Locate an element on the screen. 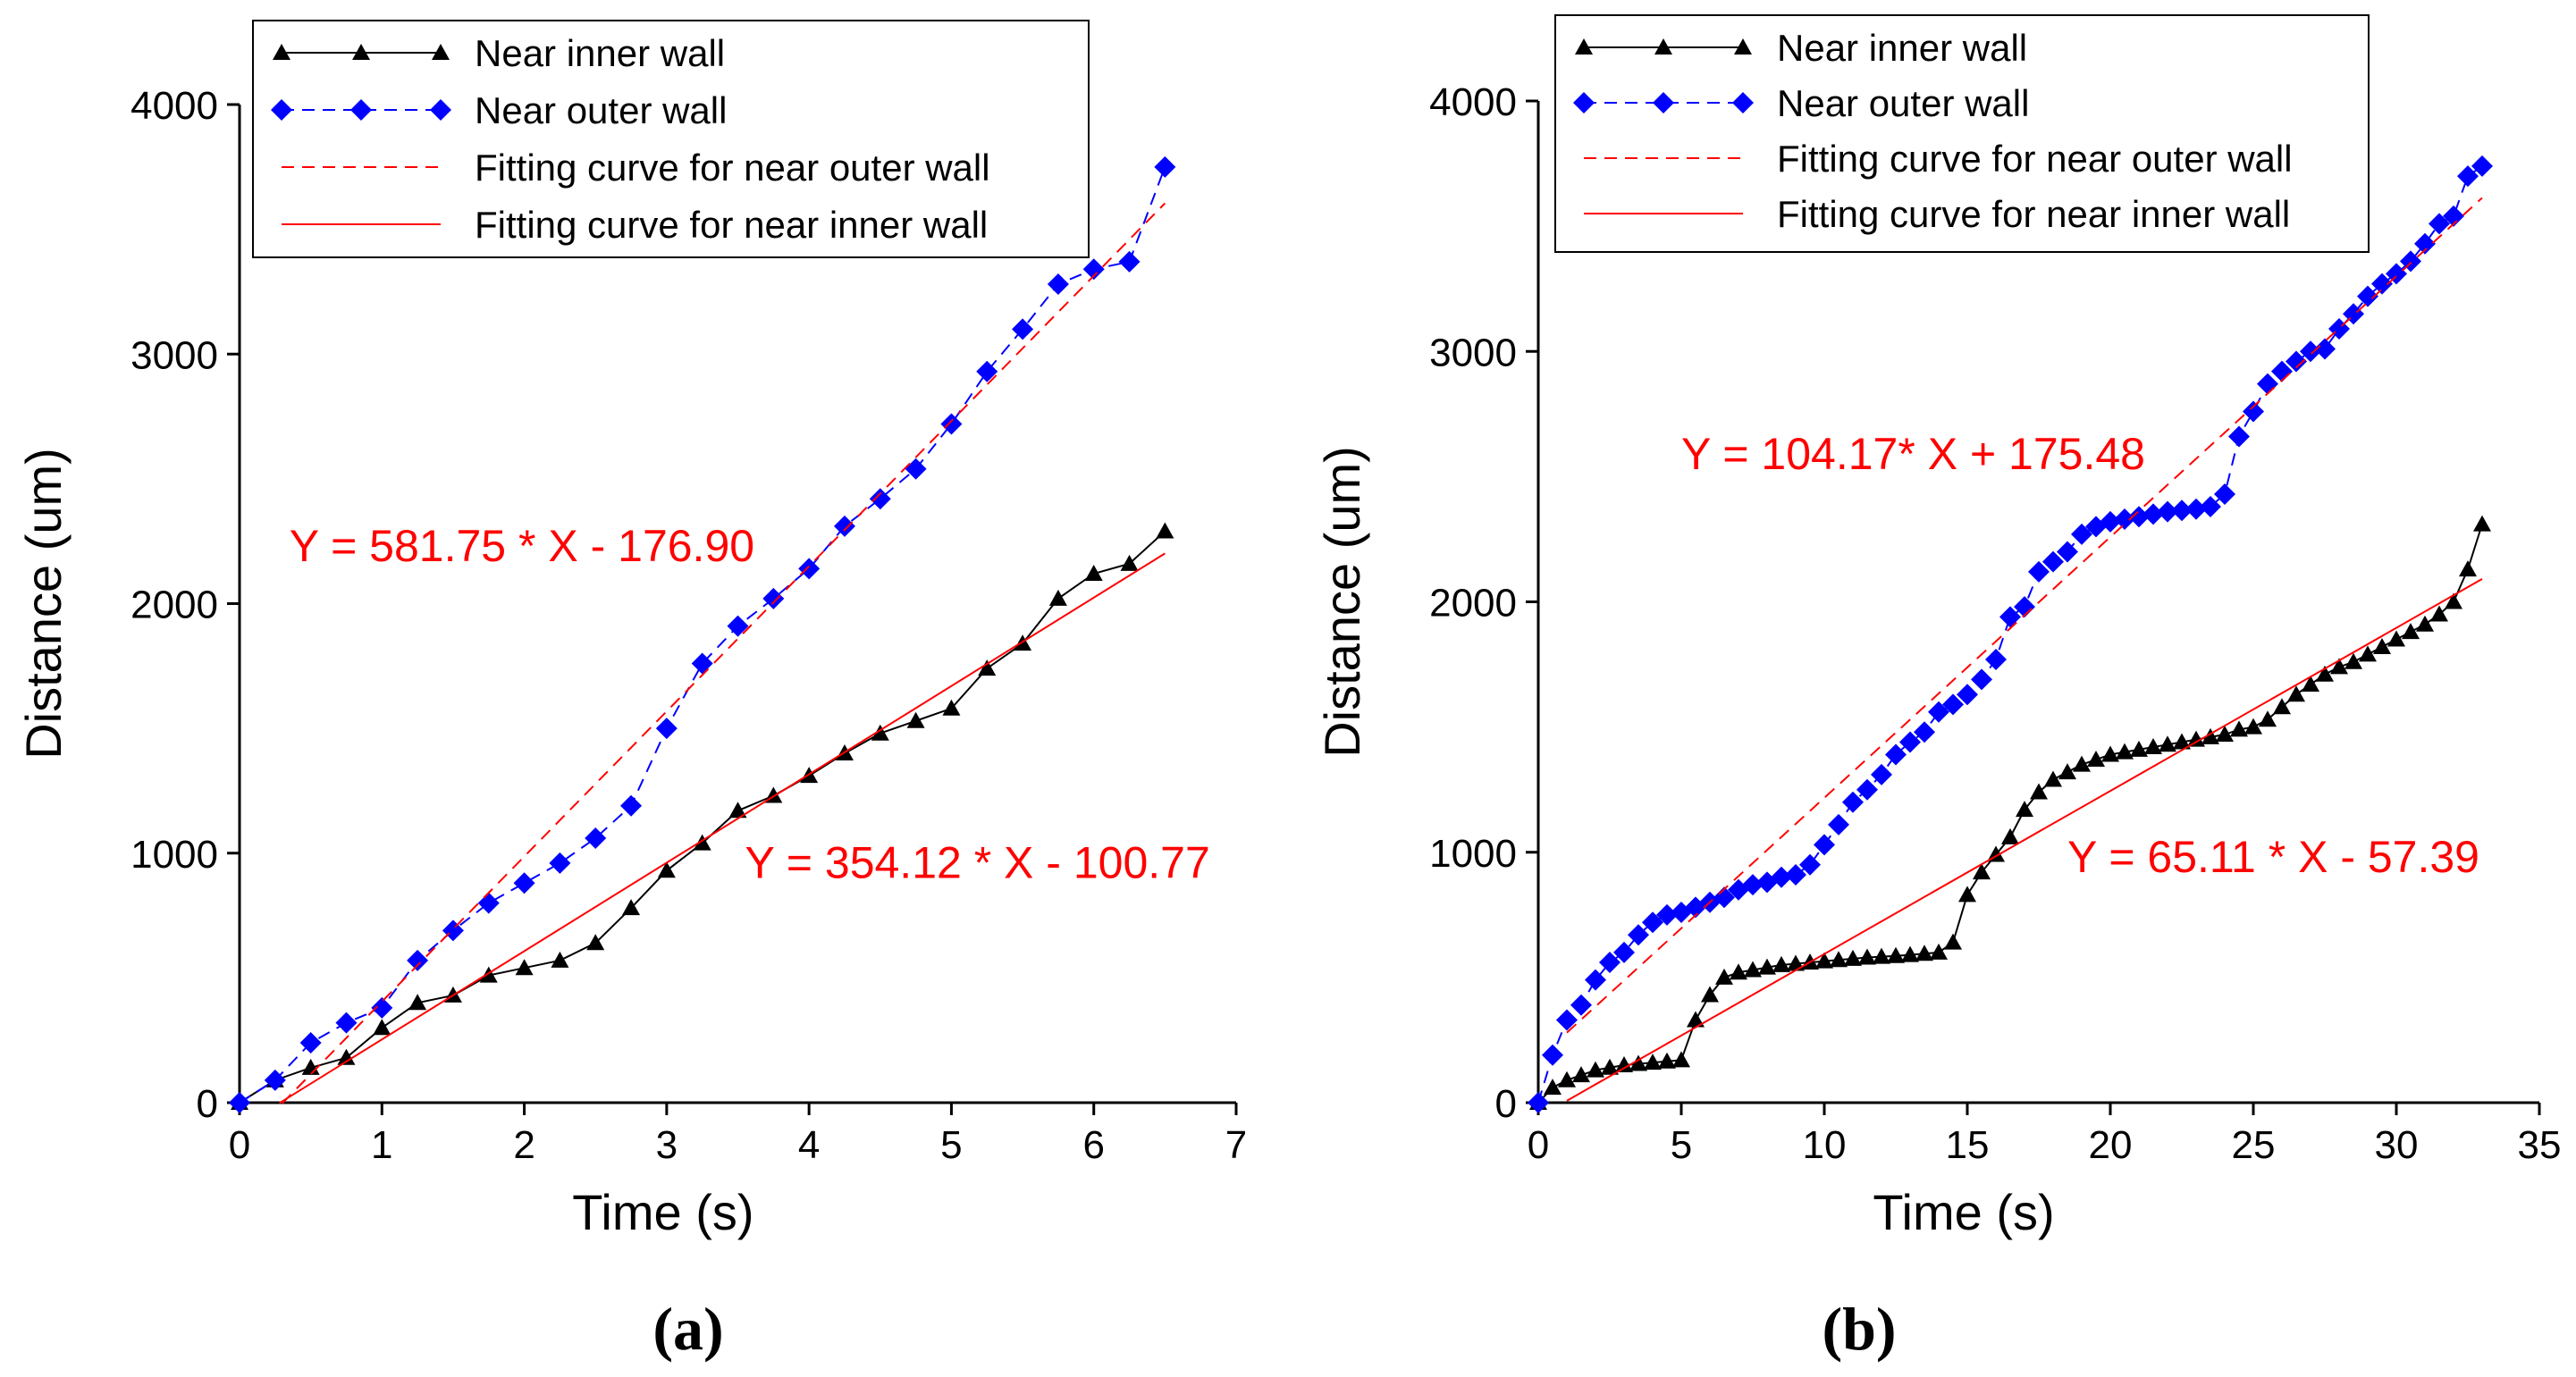 This screenshot has width=2576, height=1377. x-tick-label: 30 is located at coordinates (2397, 1145).